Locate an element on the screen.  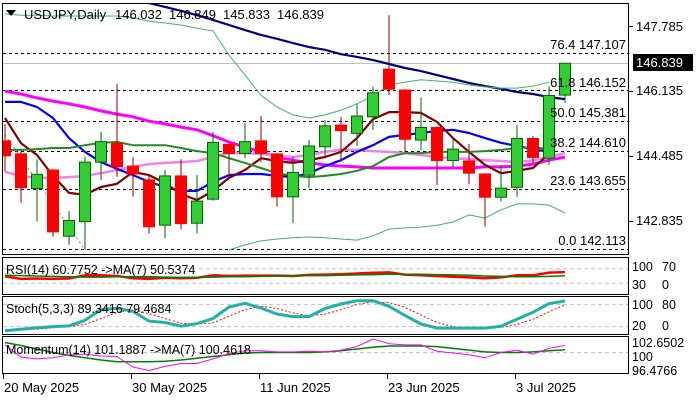
momentum-panel is located at coordinates (315, 355).